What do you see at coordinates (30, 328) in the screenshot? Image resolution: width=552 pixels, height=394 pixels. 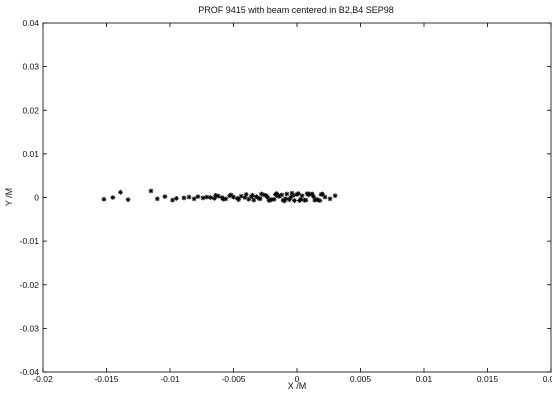 I see `y-tick-label: -0.03` at bounding box center [30, 328].